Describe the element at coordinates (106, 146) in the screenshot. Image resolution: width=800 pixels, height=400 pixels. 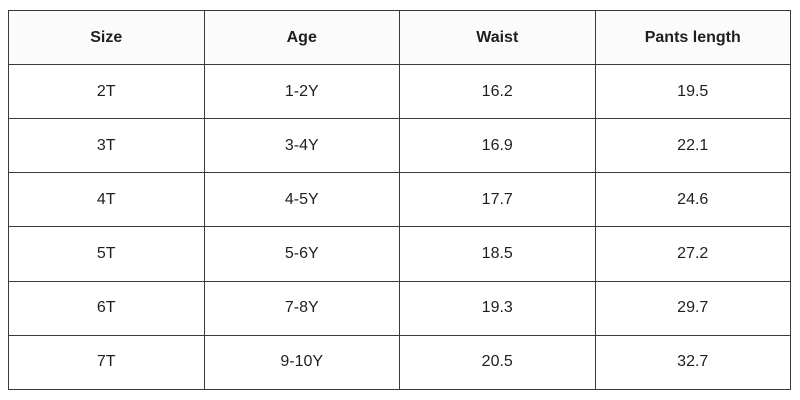
I see `table-cell: 3T` at that location.